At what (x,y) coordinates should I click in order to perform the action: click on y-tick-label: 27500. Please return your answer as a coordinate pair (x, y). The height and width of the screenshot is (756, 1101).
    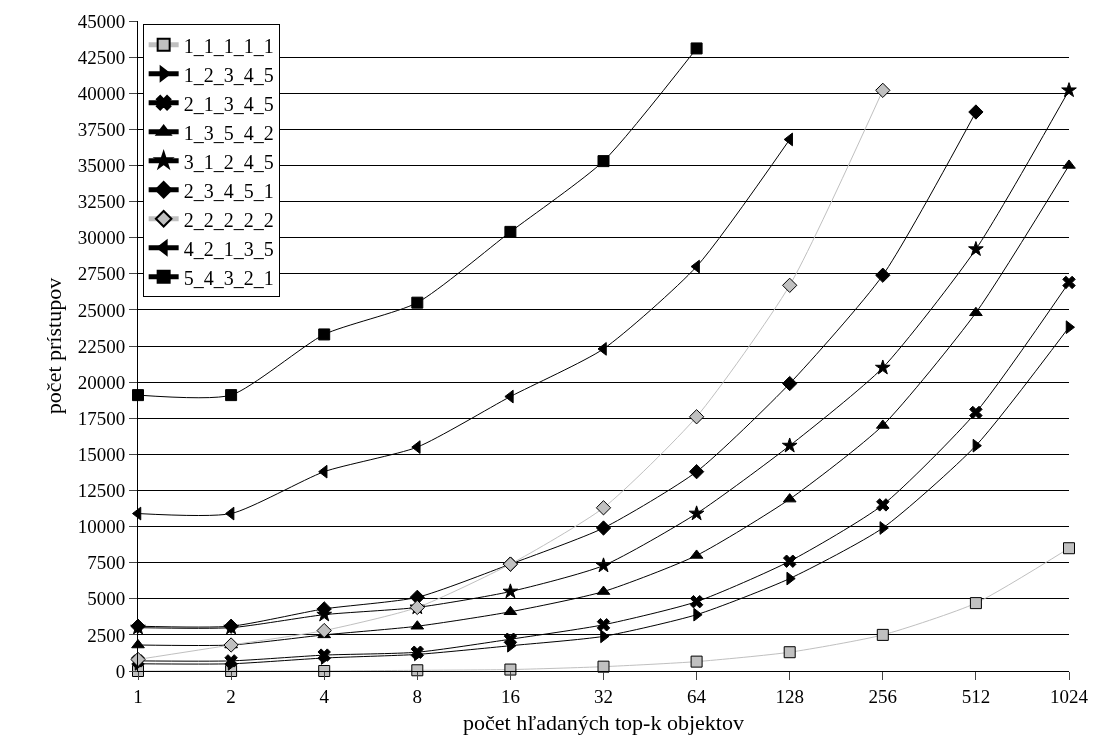
    Looking at the image, I should click on (101, 274).